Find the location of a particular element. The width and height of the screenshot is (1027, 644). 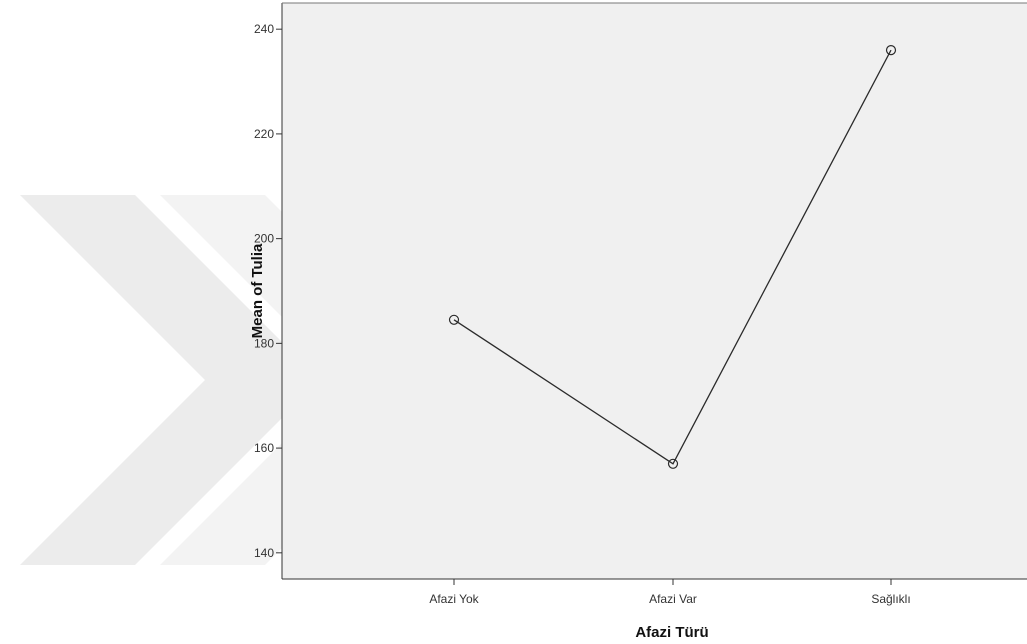

x-tick-label: Sağlıklı is located at coordinates (890, 599).